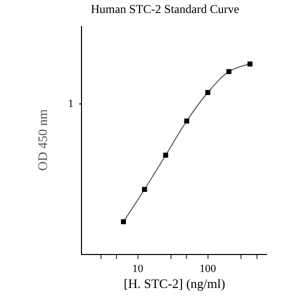 The height and width of the screenshot is (300, 300). I want to click on text: 1, so click(71, 104).